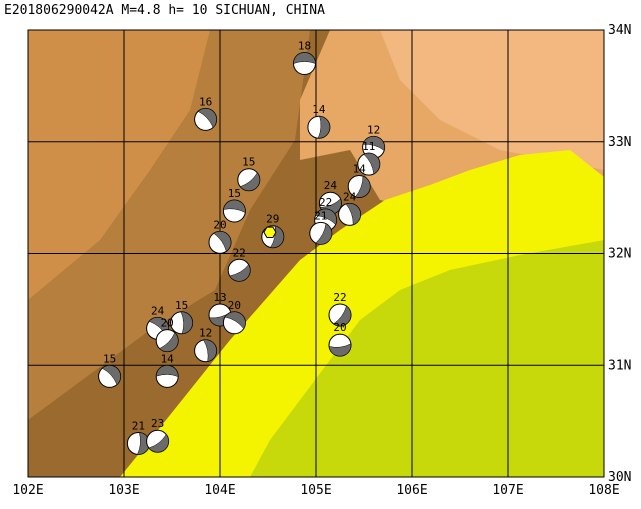  What do you see at coordinates (603, 490) in the screenshot?
I see `lon-tick-label: 108E` at bounding box center [603, 490].